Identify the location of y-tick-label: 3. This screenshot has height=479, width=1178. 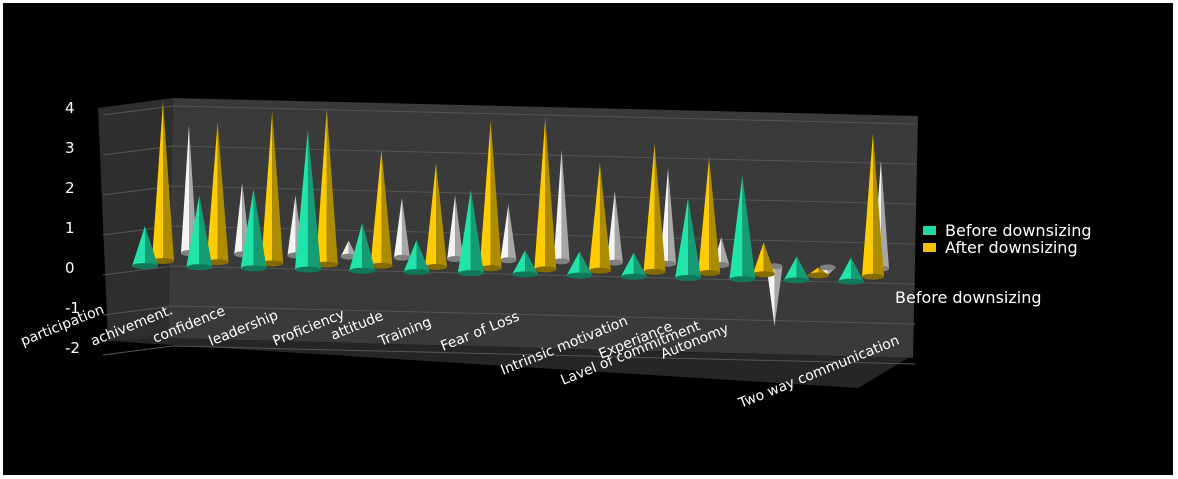
(70, 148).